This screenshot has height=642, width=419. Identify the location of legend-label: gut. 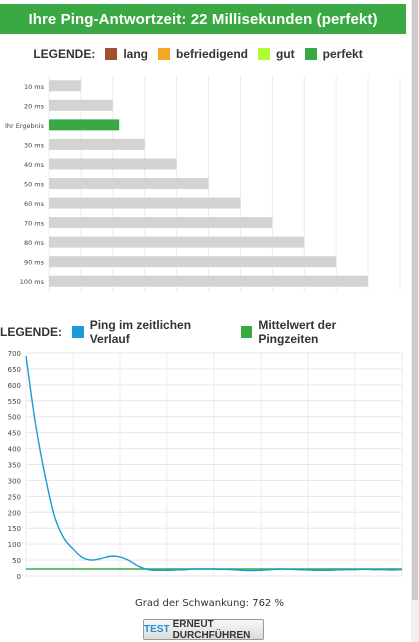
(285, 54).